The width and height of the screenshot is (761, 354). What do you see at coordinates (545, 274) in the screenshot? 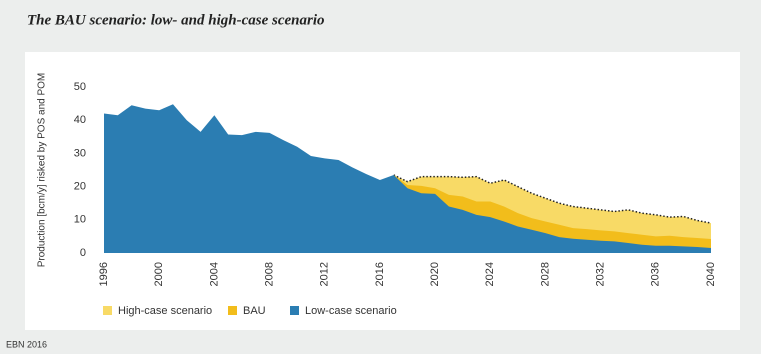
I see `x-tick-label: 2028` at bounding box center [545, 274].